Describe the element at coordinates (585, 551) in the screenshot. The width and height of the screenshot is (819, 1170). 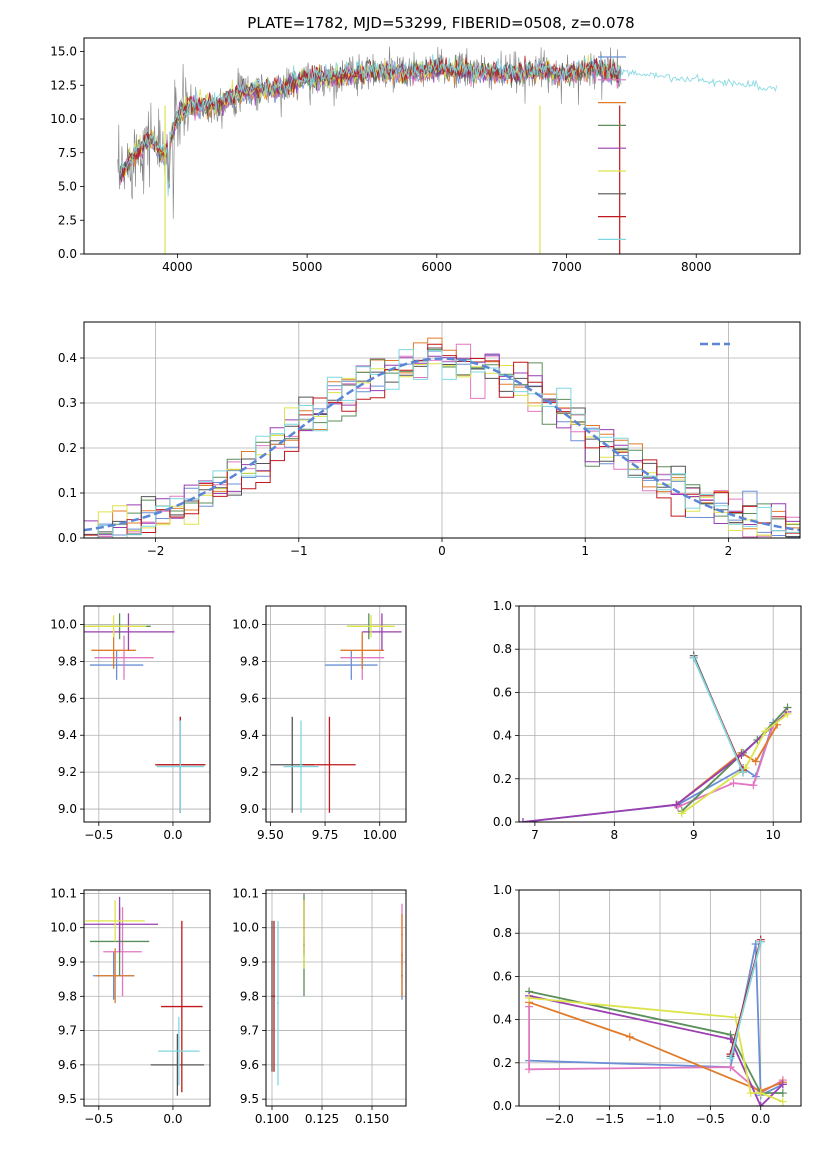
I see `x-tick-label: 1` at that location.